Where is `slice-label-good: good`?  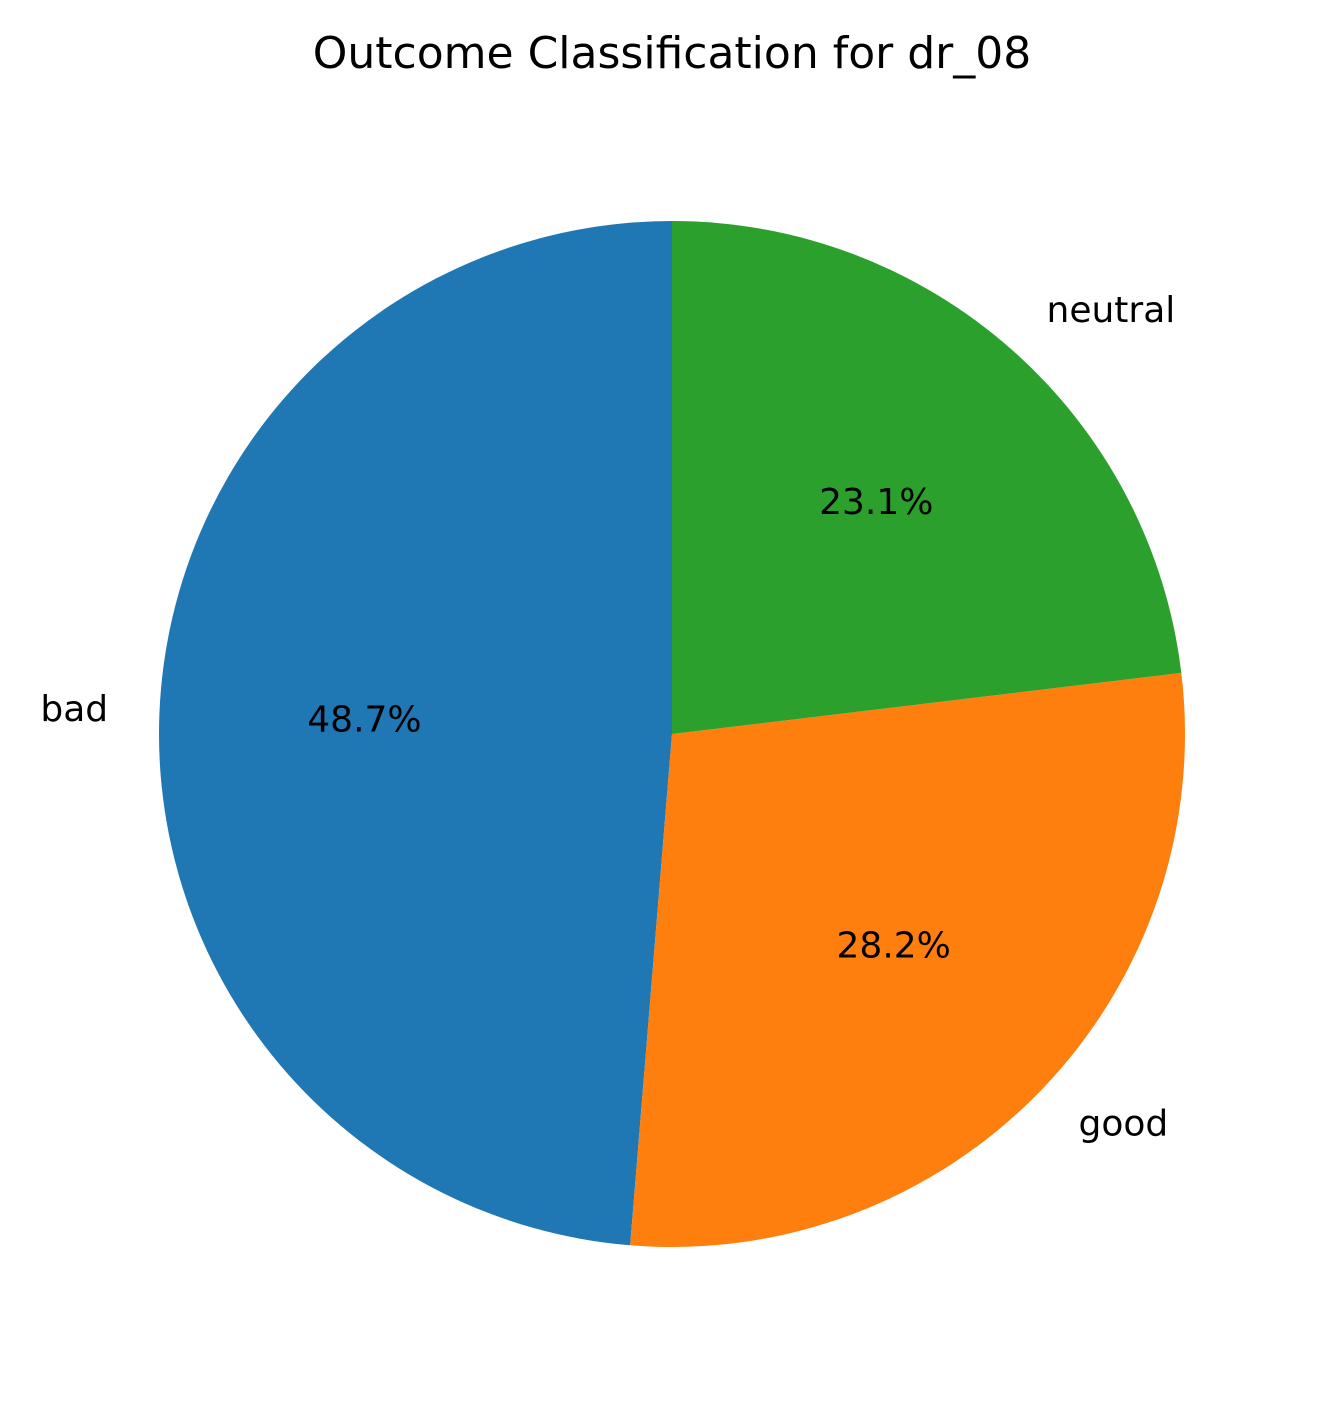 slice-label-good: good is located at coordinates (1123, 1123).